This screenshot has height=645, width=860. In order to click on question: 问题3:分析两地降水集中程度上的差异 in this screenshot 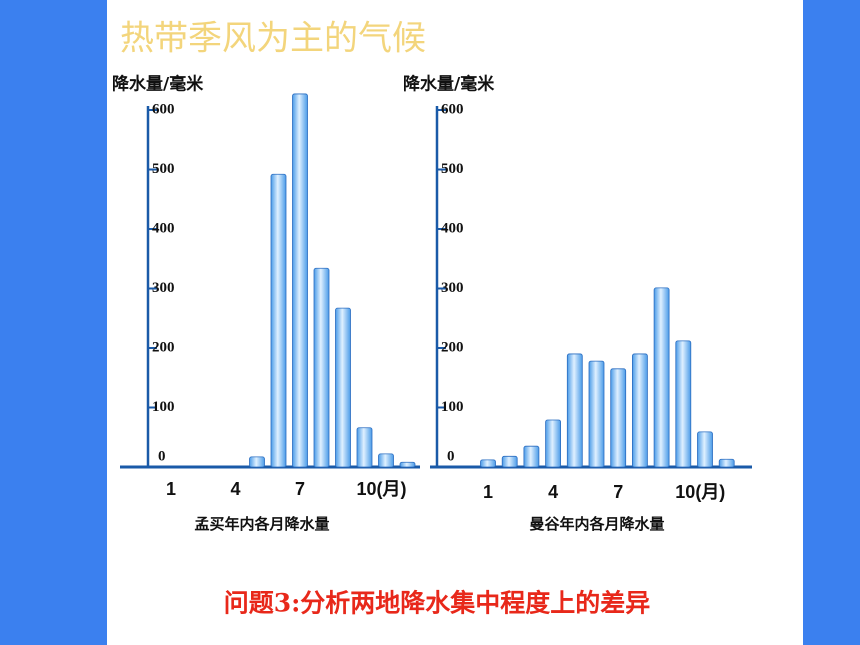, I will do `click(437, 603)`.